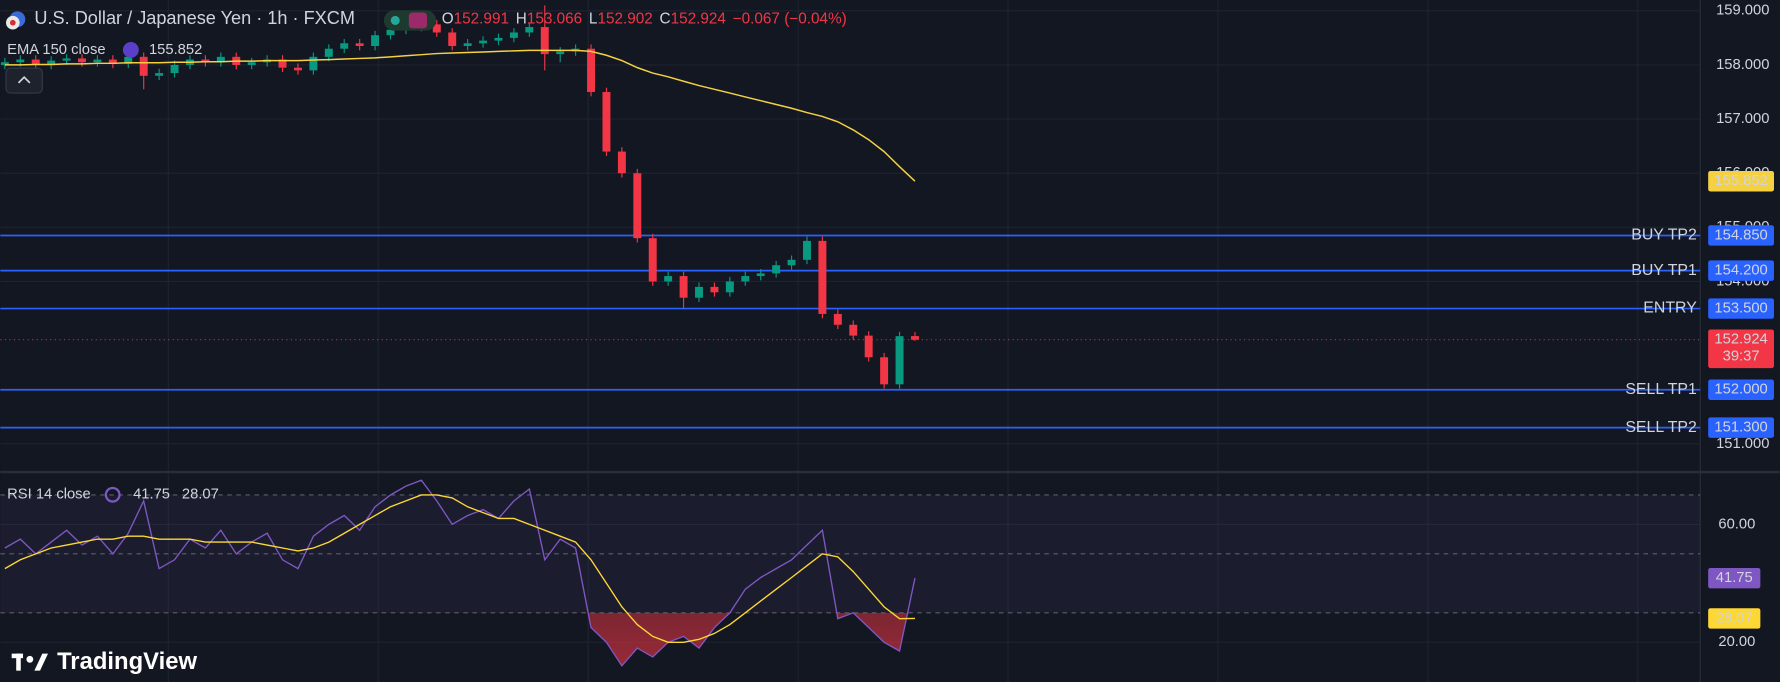  I want to click on y-tick-label: 159.000, so click(1742, 11).